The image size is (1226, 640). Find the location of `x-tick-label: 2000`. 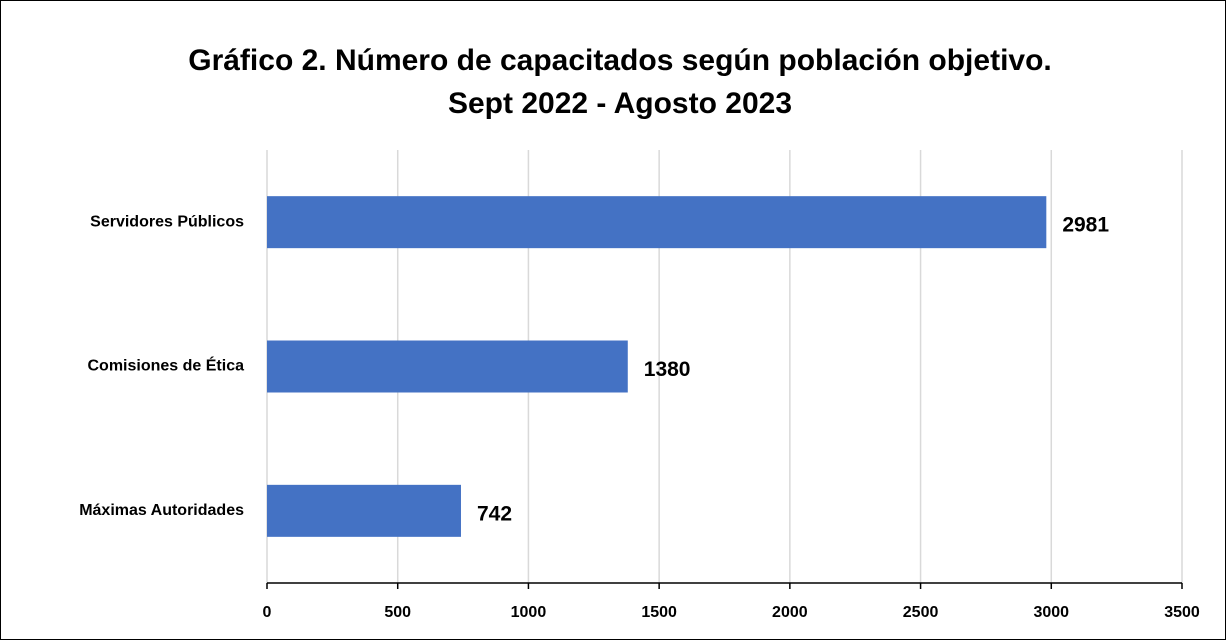

x-tick-label: 2000 is located at coordinates (790, 612).